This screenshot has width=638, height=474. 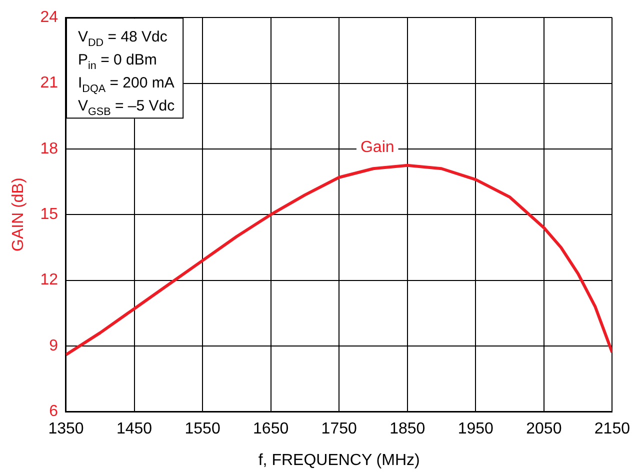 What do you see at coordinates (49, 17) in the screenshot?
I see `y-tick-label: 24` at bounding box center [49, 17].